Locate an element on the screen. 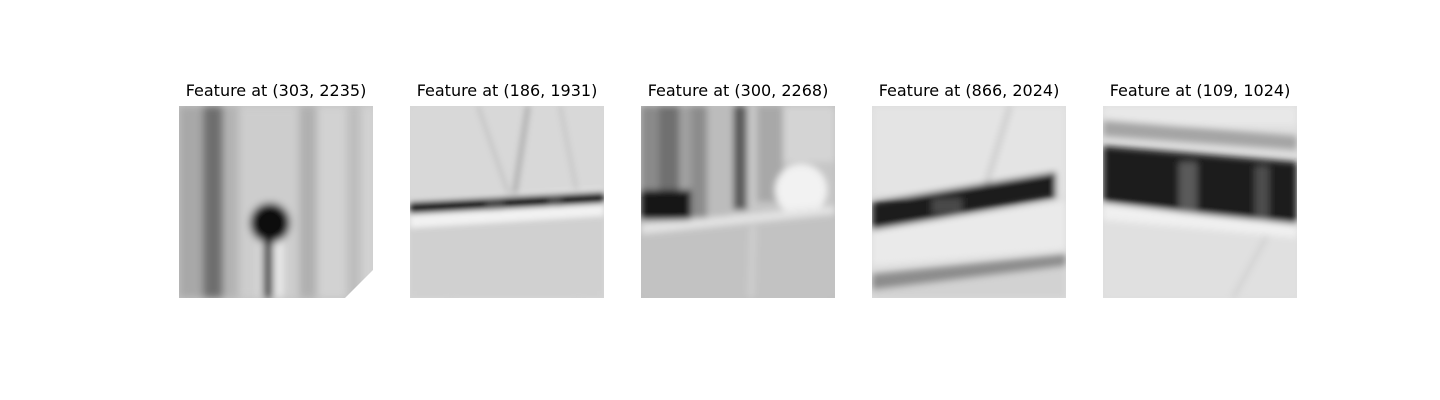 The height and width of the screenshot is (400, 1440). feature-panel-5: Feature at (109, 1024) is located at coordinates (1200, 189).